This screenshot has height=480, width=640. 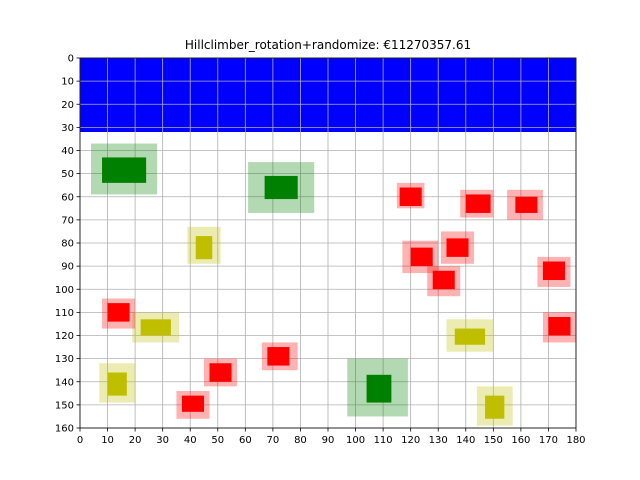 What do you see at coordinates (64, 359) in the screenshot?
I see `y-tick-label: 130` at bounding box center [64, 359].